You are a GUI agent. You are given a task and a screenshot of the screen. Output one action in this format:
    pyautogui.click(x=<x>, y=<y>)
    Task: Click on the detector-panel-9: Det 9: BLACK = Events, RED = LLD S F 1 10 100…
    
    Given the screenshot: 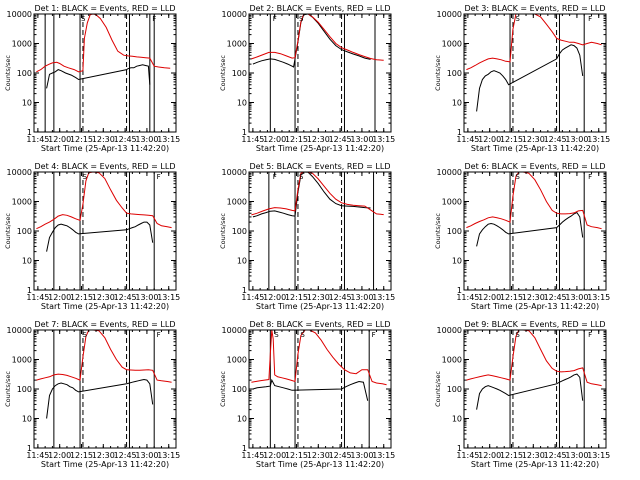 What is the action you would take?
    pyautogui.click(x=522, y=394)
    